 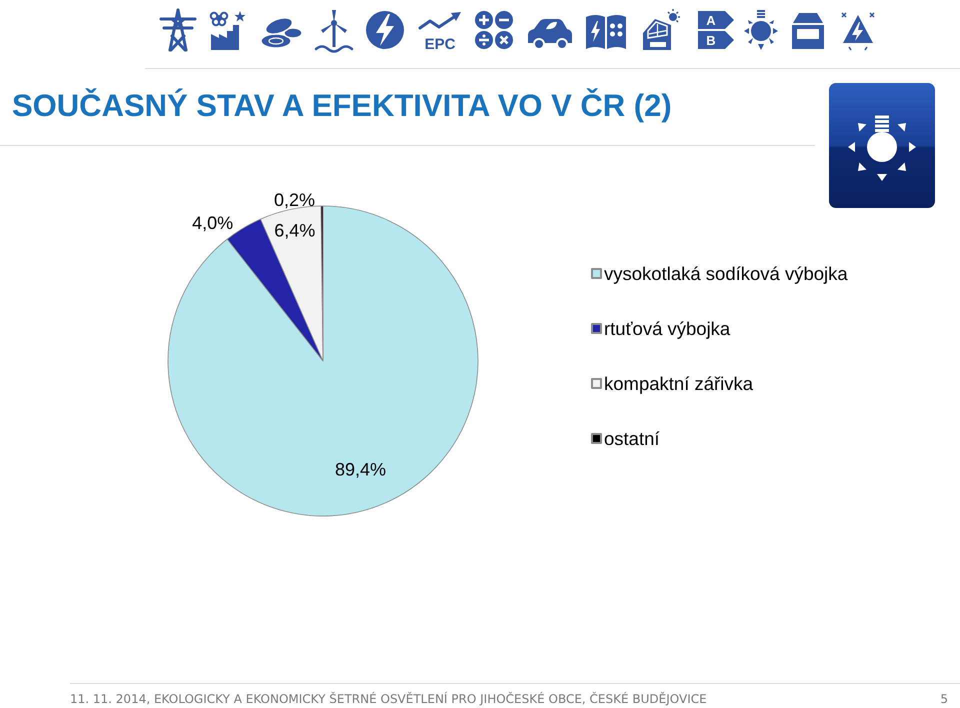 I want to click on legend-label: ostatní, so click(x=632, y=438).